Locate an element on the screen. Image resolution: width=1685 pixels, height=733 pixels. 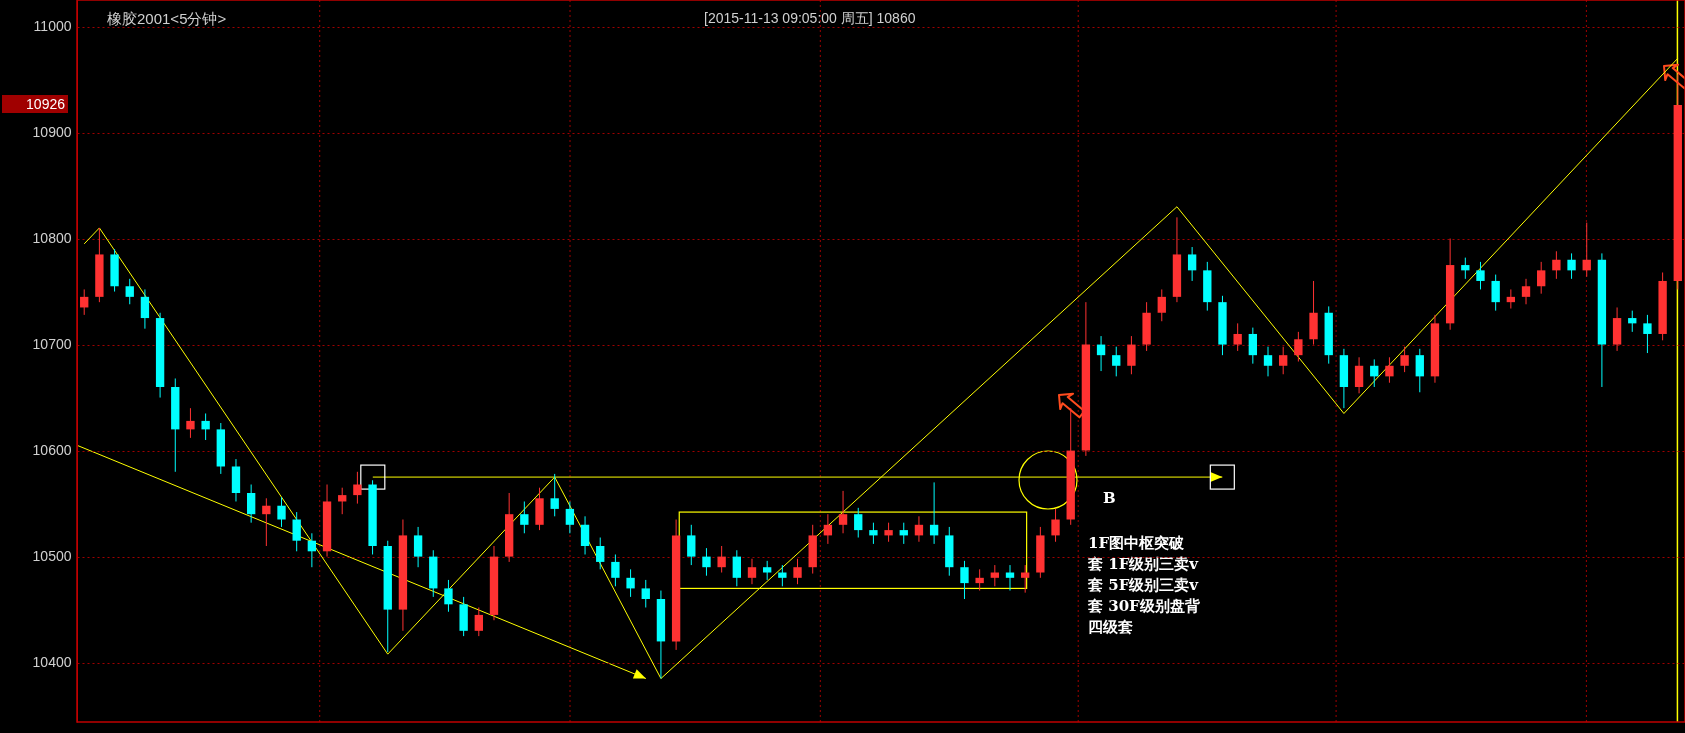
text: 10926 is located at coordinates (35, 103).